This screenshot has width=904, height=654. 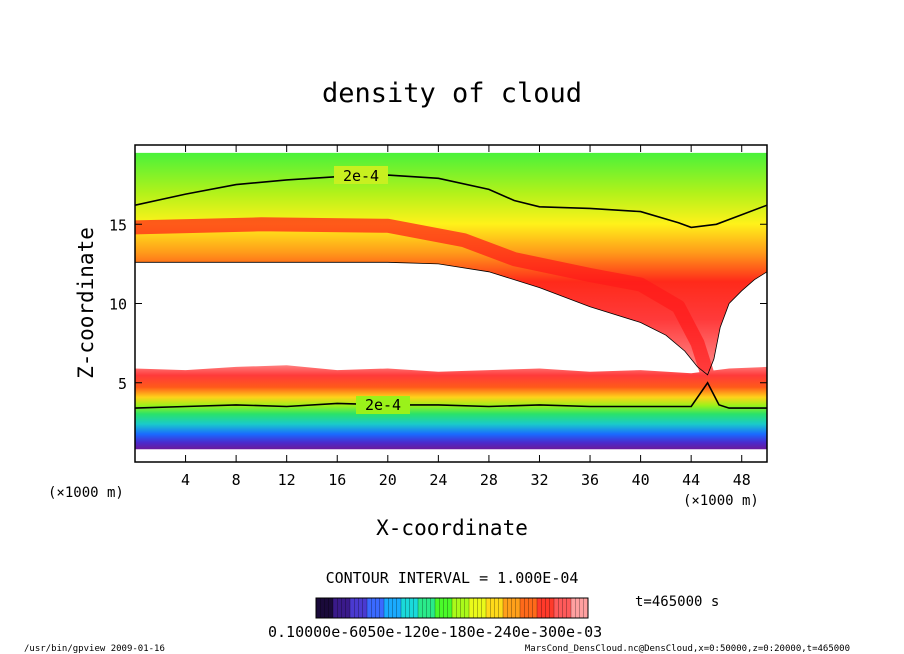 What do you see at coordinates (452, 578) in the screenshot?
I see `contour-interval-text: CONTOUR INTERVAL = 1.000E-04` at bounding box center [452, 578].